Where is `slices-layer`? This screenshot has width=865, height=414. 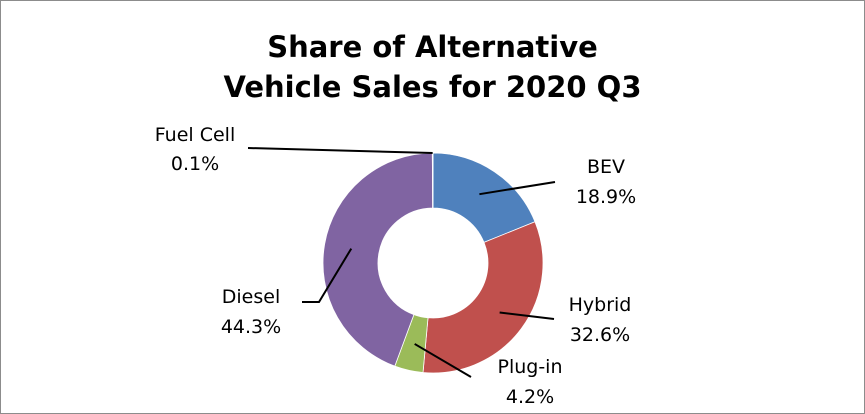 slices-layer is located at coordinates (433, 263).